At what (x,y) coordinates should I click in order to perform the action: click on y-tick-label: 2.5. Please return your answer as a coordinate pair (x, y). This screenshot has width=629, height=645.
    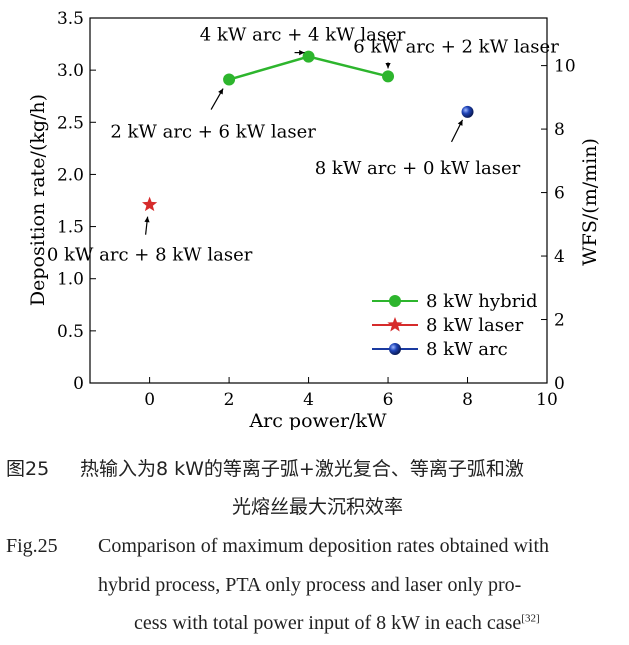
    Looking at the image, I should click on (70, 123).